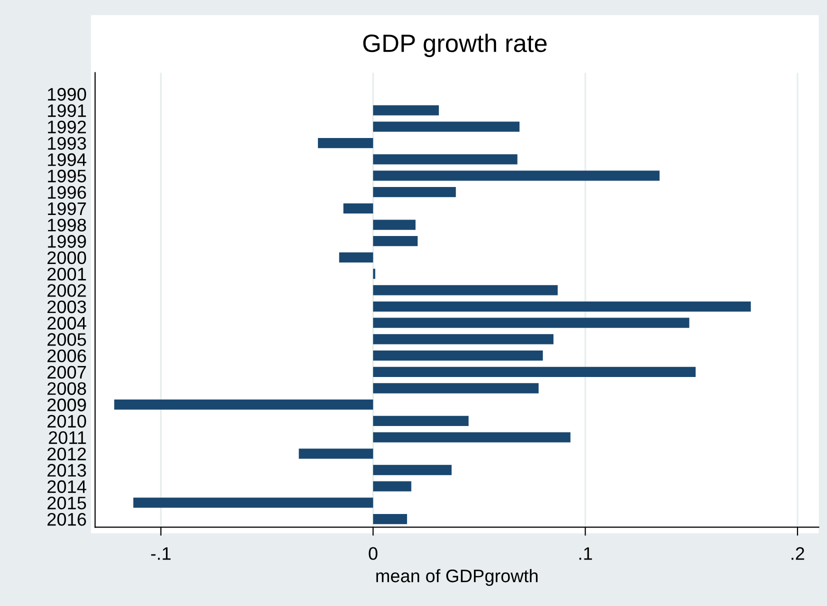 The height and width of the screenshot is (606, 827). I want to click on y-tick-label: 2001, so click(67, 274).